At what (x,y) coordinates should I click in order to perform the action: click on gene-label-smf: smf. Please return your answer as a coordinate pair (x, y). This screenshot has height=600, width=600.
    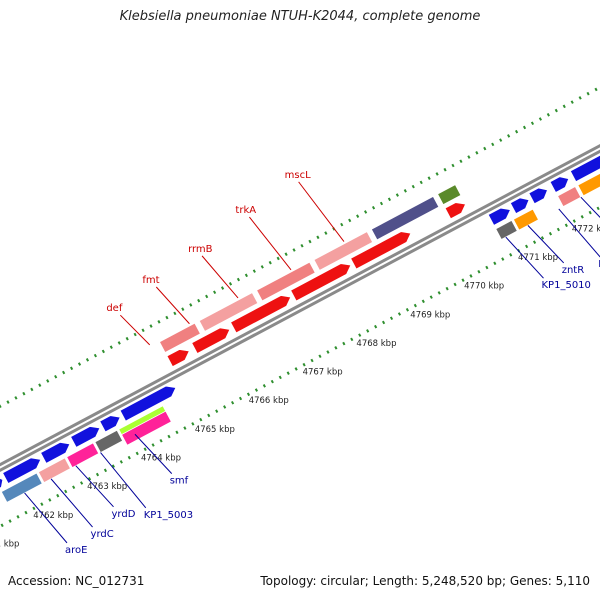
    Looking at the image, I should click on (179, 481).